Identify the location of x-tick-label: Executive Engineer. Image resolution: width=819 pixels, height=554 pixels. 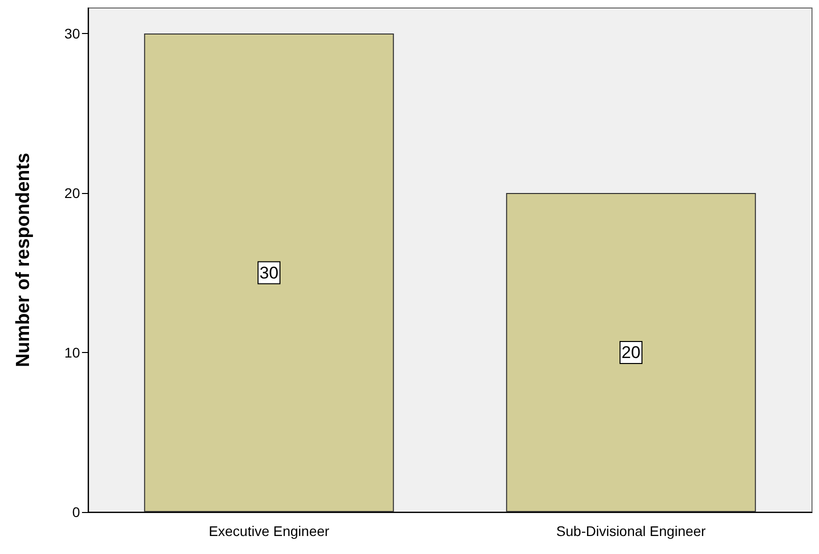
(269, 531).